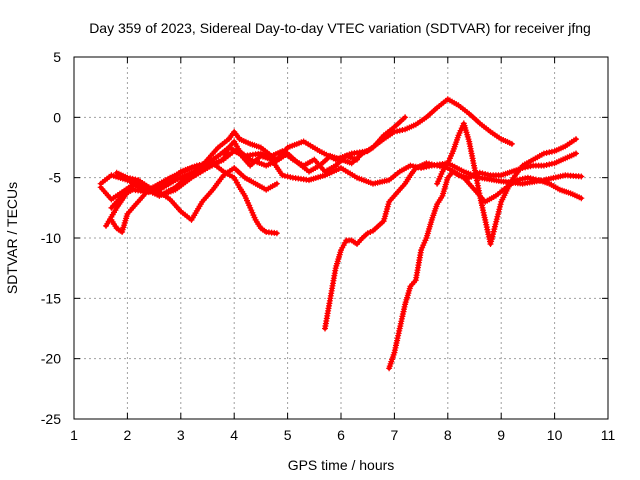 The height and width of the screenshot is (480, 640). Describe the element at coordinates (555, 435) in the screenshot. I see `x-tick-label: 10` at that location.